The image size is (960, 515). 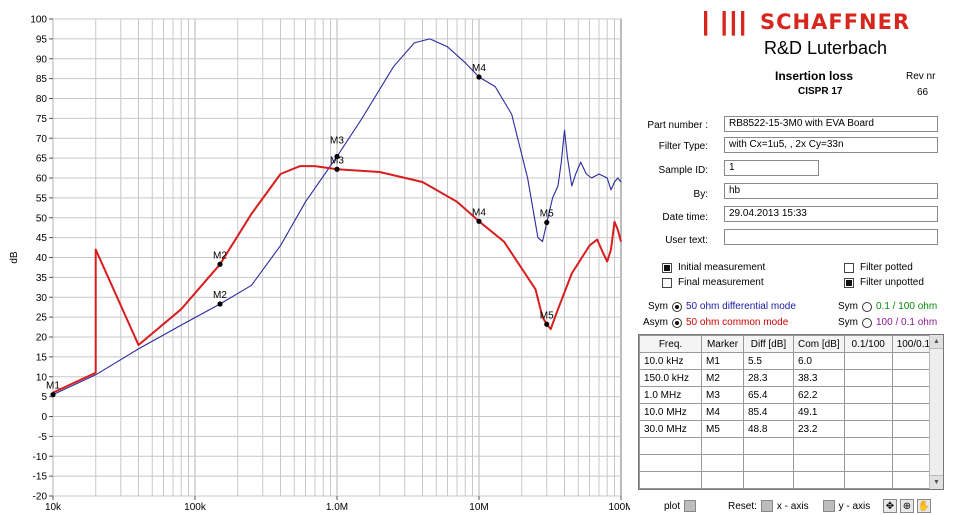 I want to click on y-tick-label: 65, so click(x=42, y=159).